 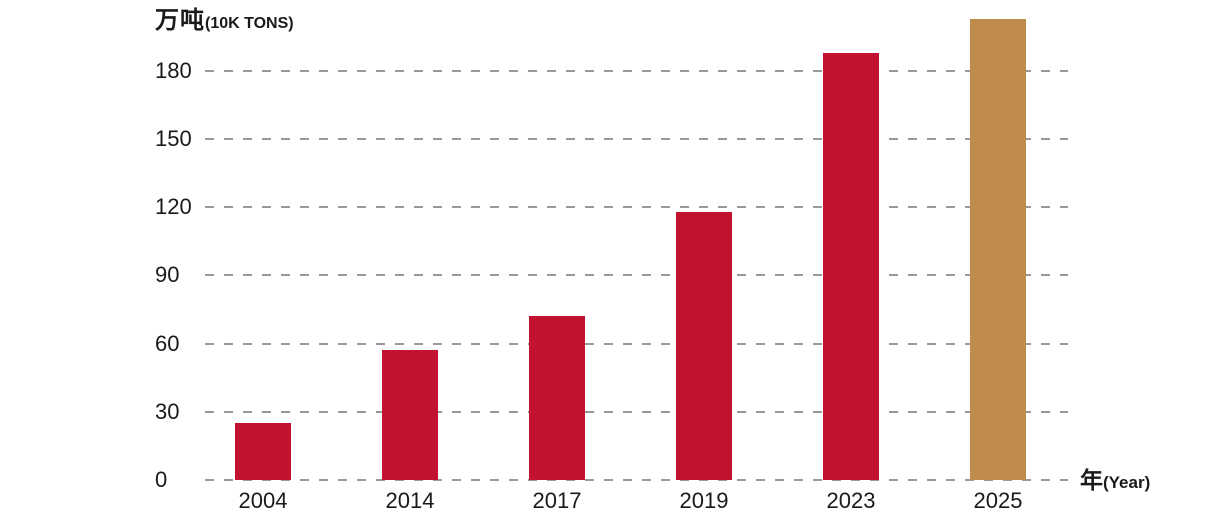 What do you see at coordinates (173, 207) in the screenshot?
I see `y-tick-label: 120` at bounding box center [173, 207].